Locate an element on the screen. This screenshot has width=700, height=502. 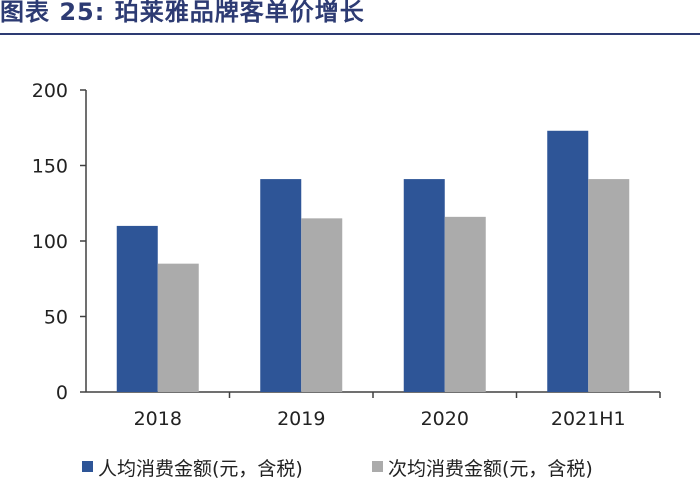
legend-label-series1: 人均消费金额(元，含税) is located at coordinates (200, 469).